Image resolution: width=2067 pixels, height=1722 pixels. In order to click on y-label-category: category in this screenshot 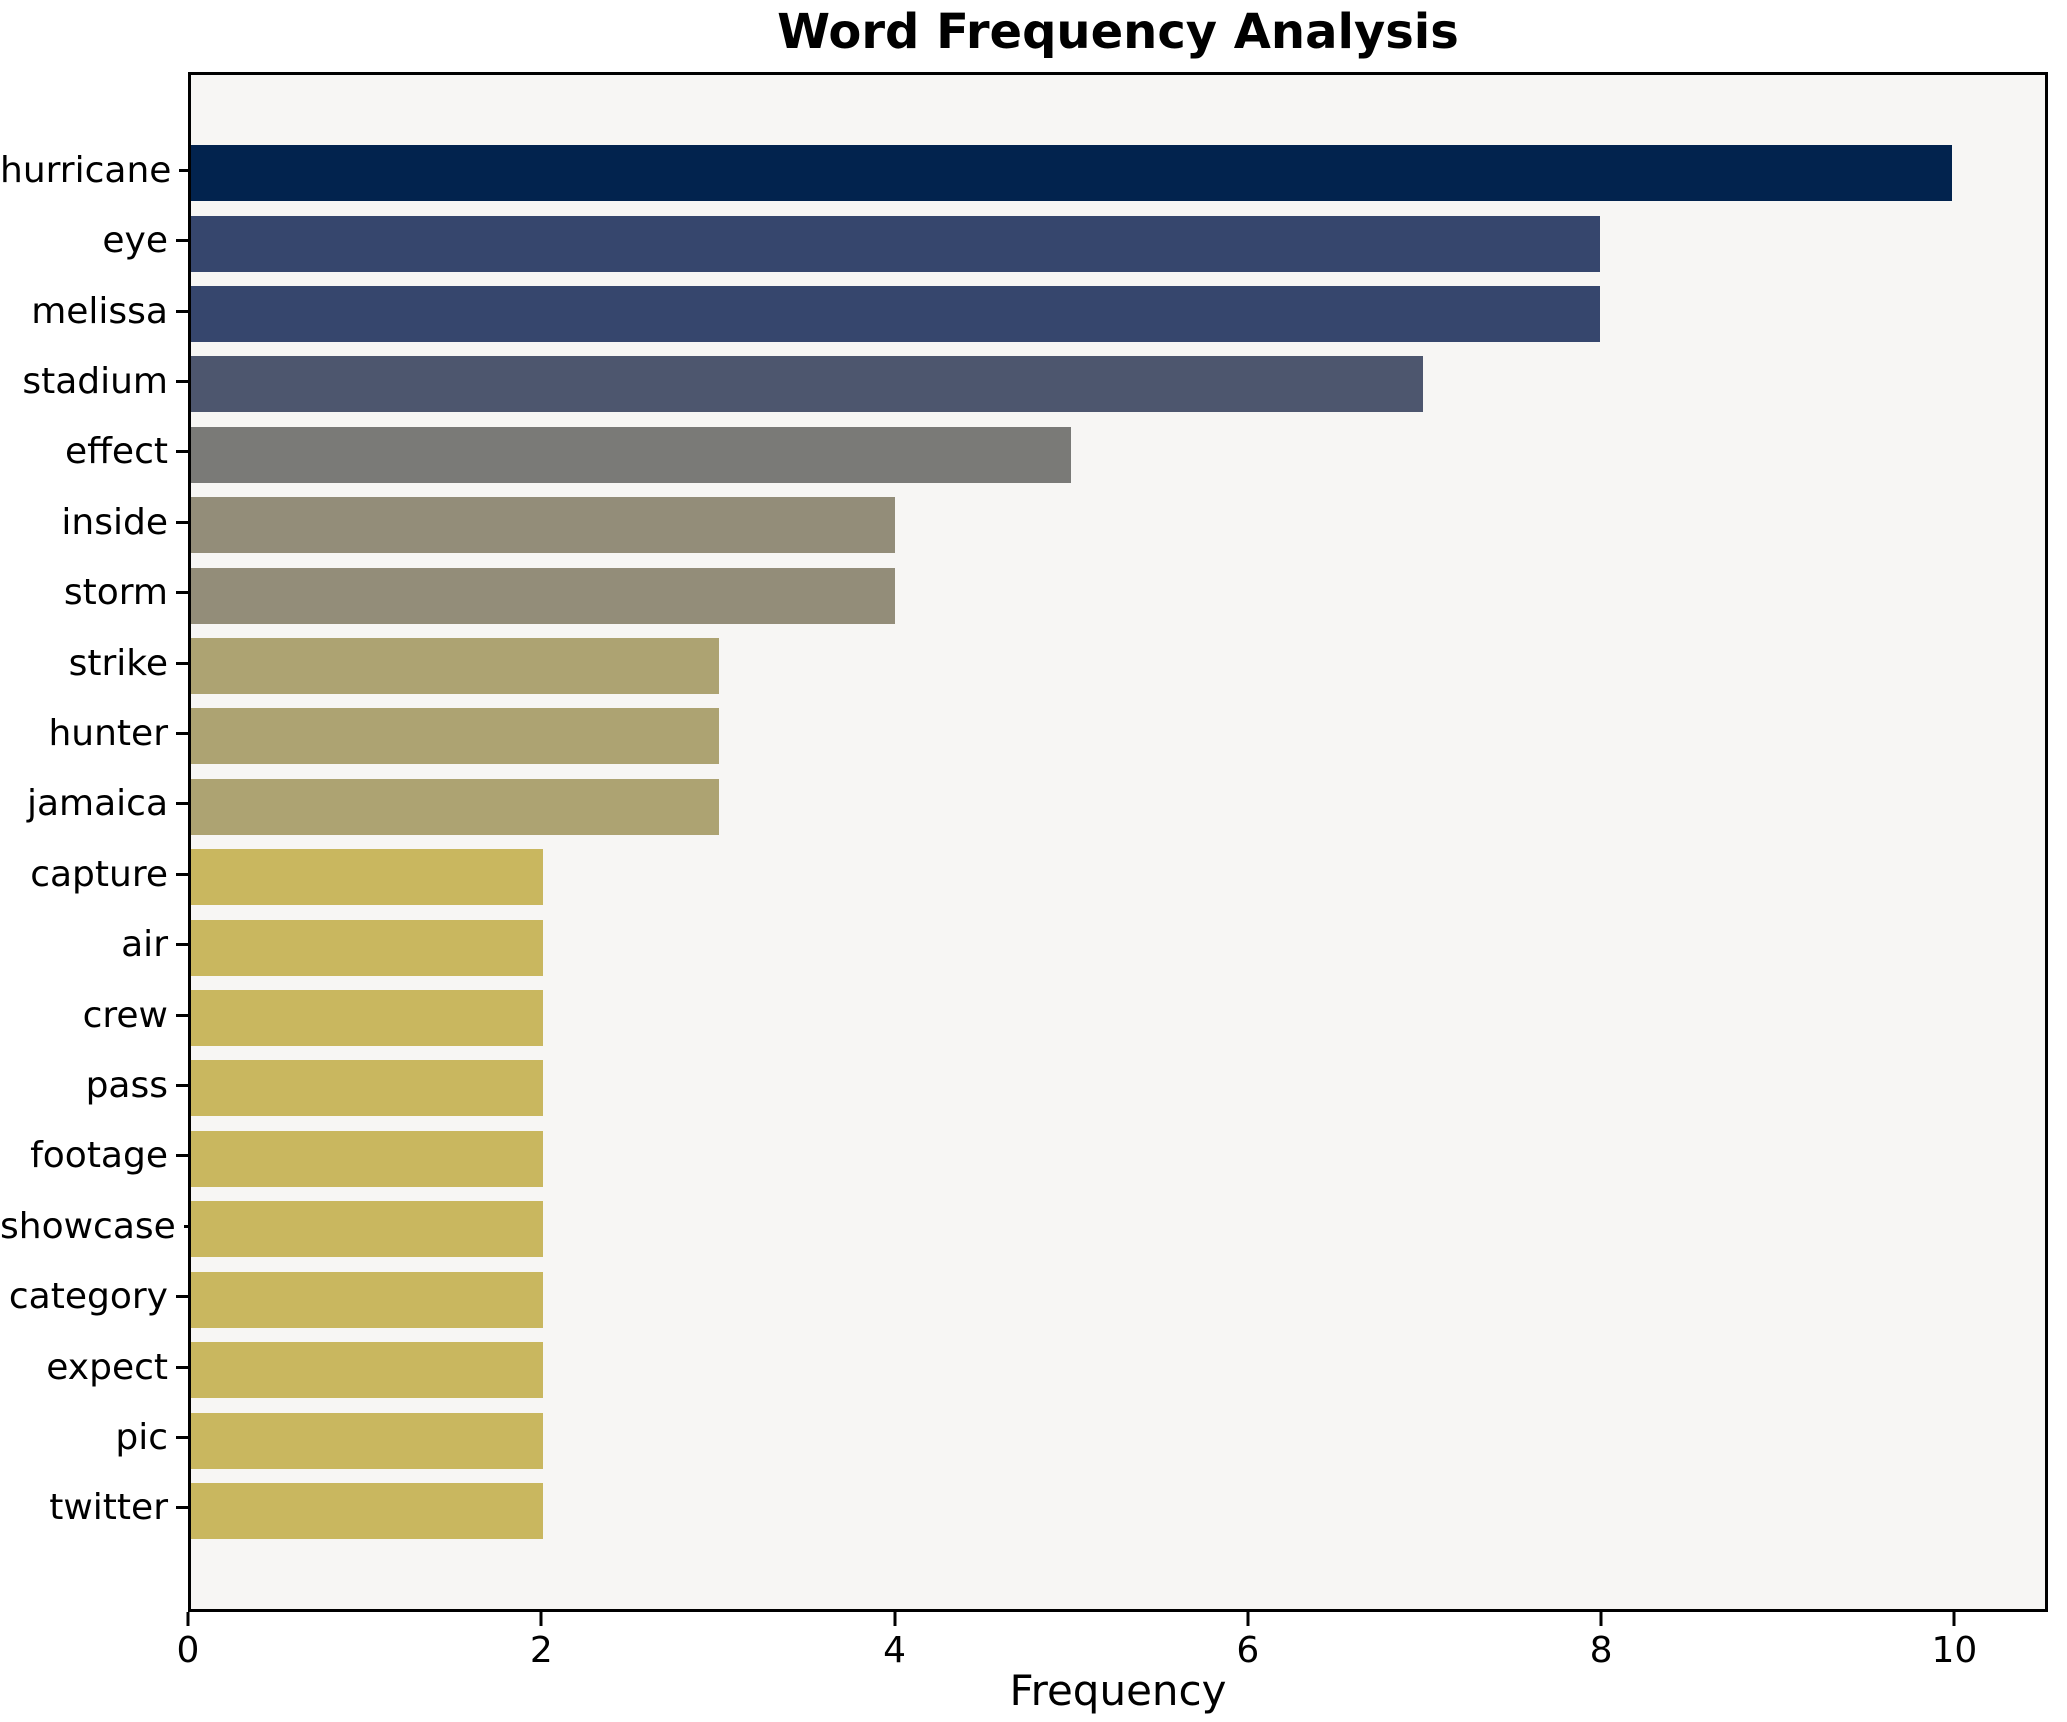, I will do `click(88, 1297)`.